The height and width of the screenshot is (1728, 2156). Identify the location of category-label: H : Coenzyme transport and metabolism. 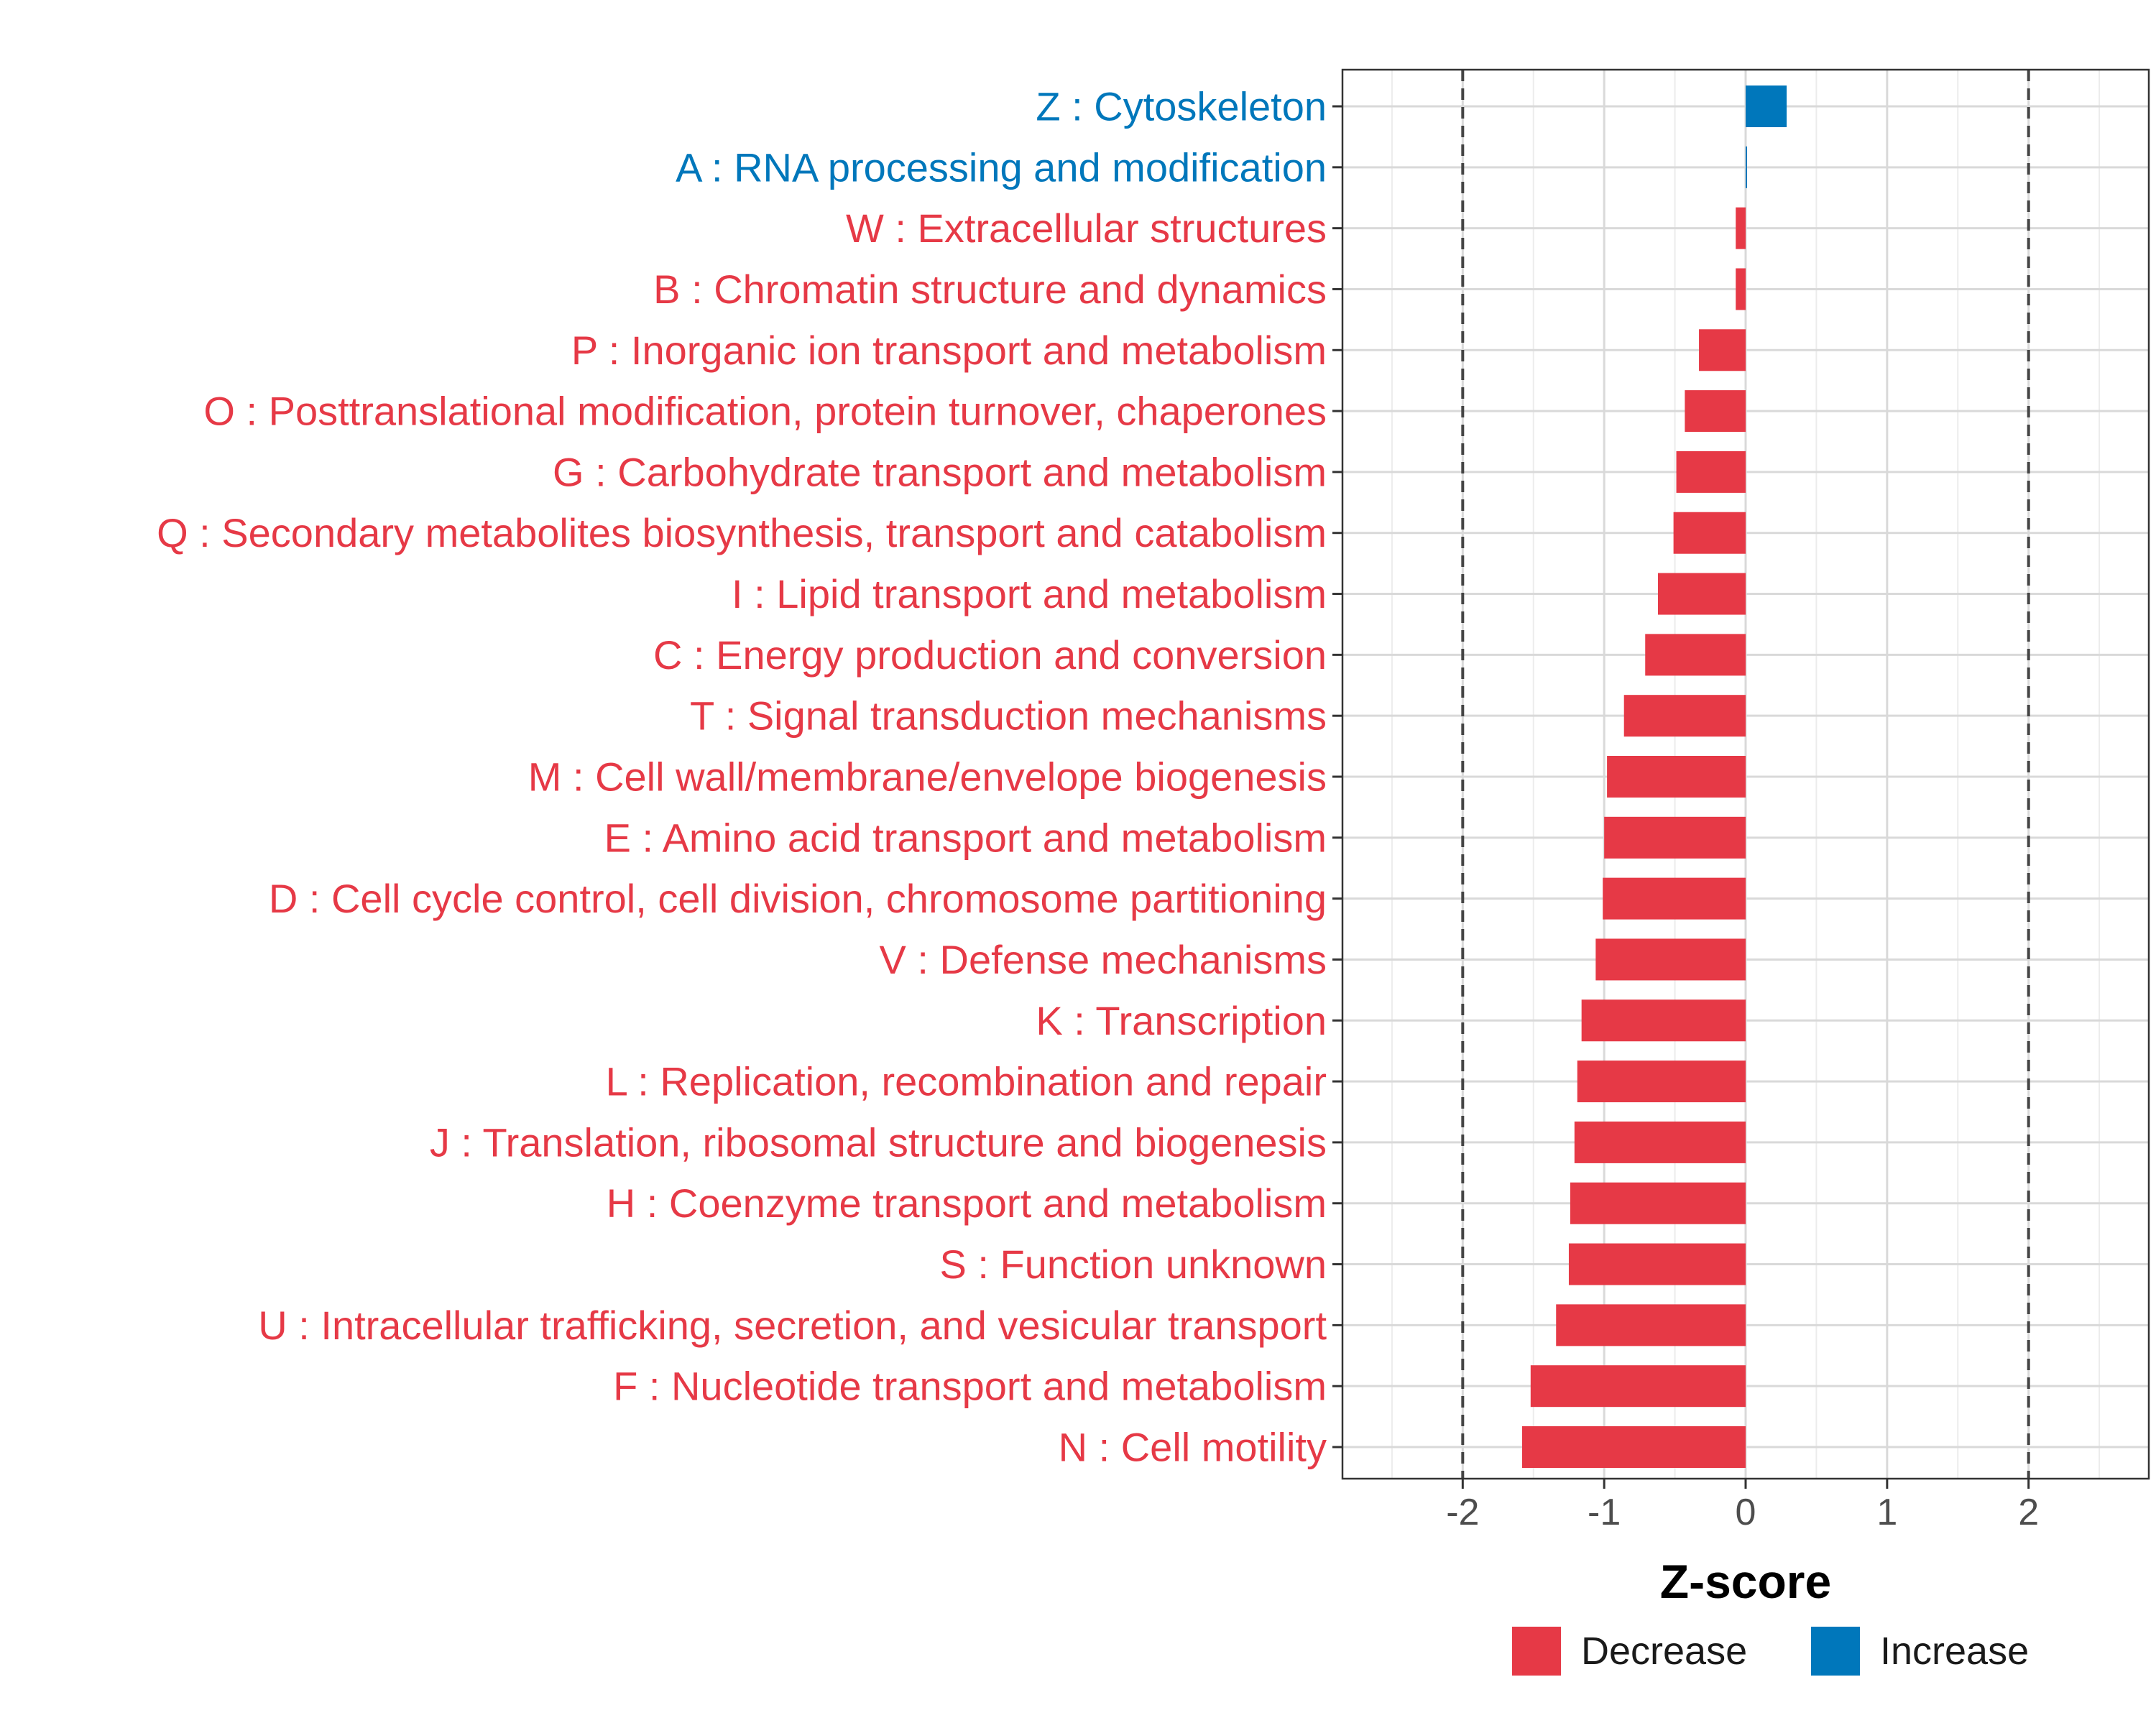
(967, 1203).